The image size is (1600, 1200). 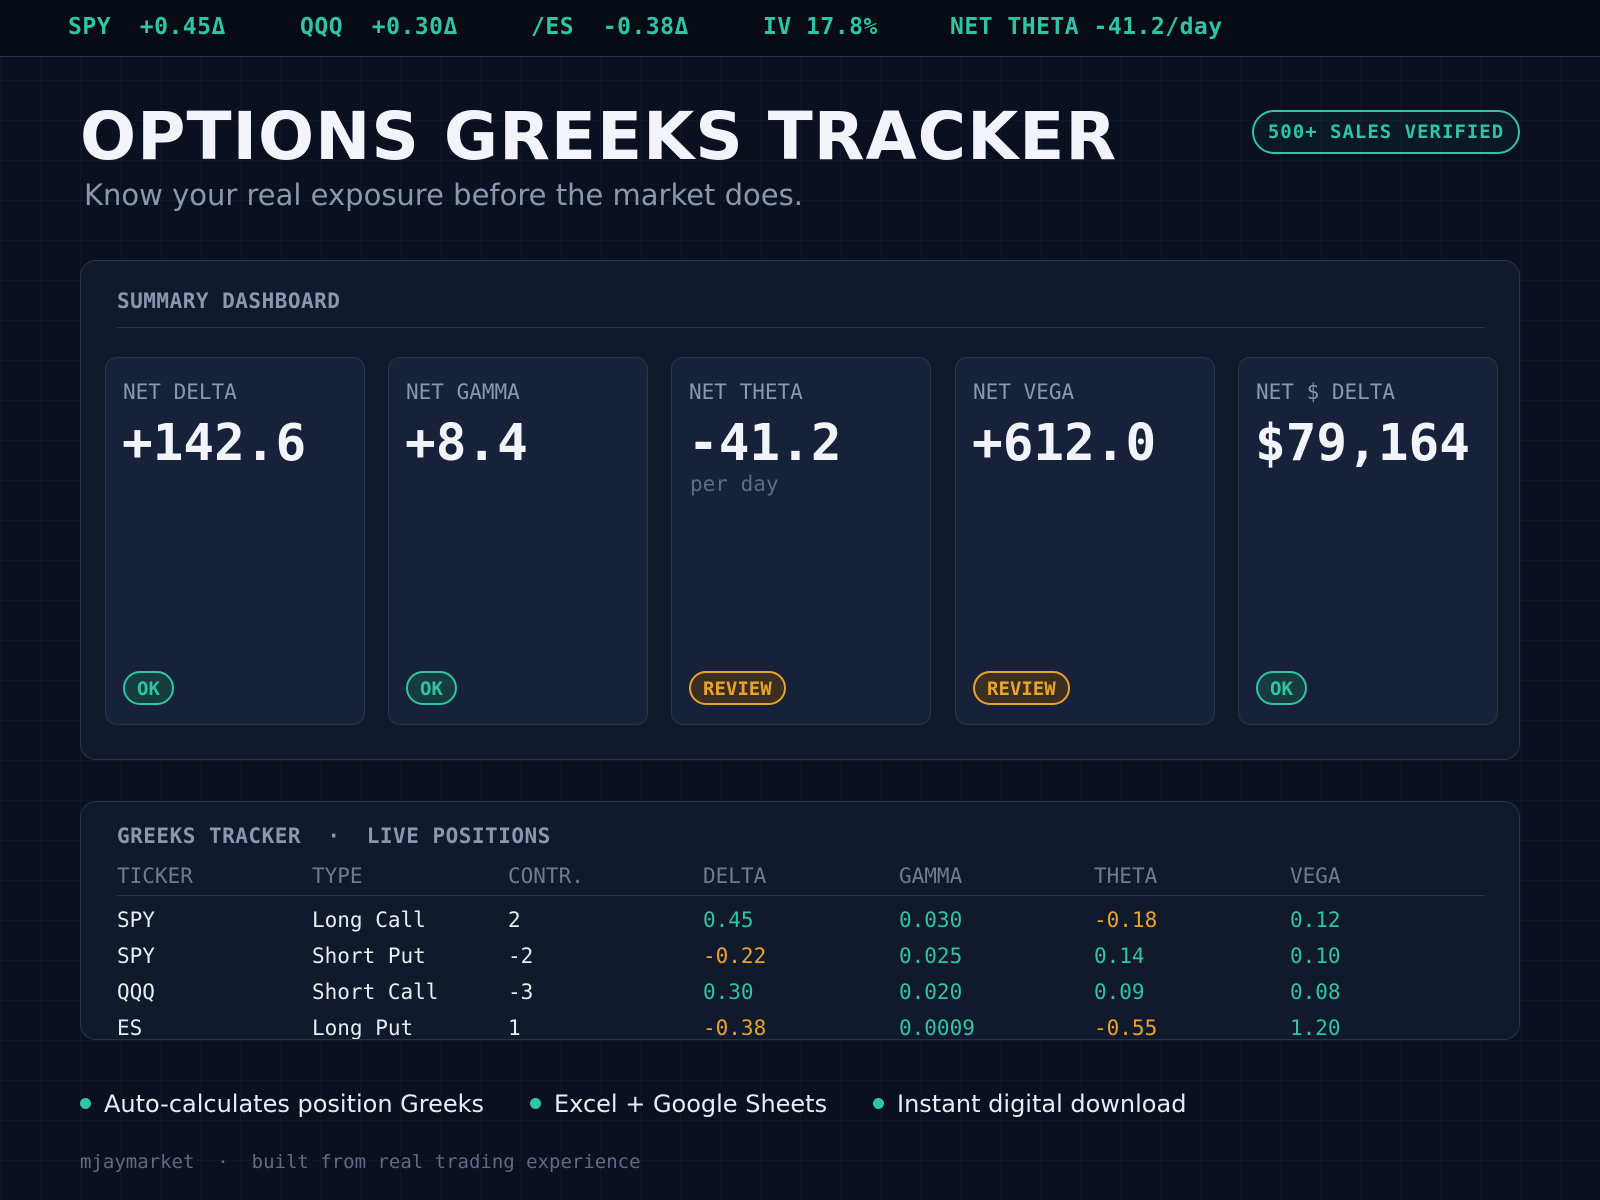 What do you see at coordinates (1158, 27) in the screenshot?
I see `ticker-value: -41.2/day` at bounding box center [1158, 27].